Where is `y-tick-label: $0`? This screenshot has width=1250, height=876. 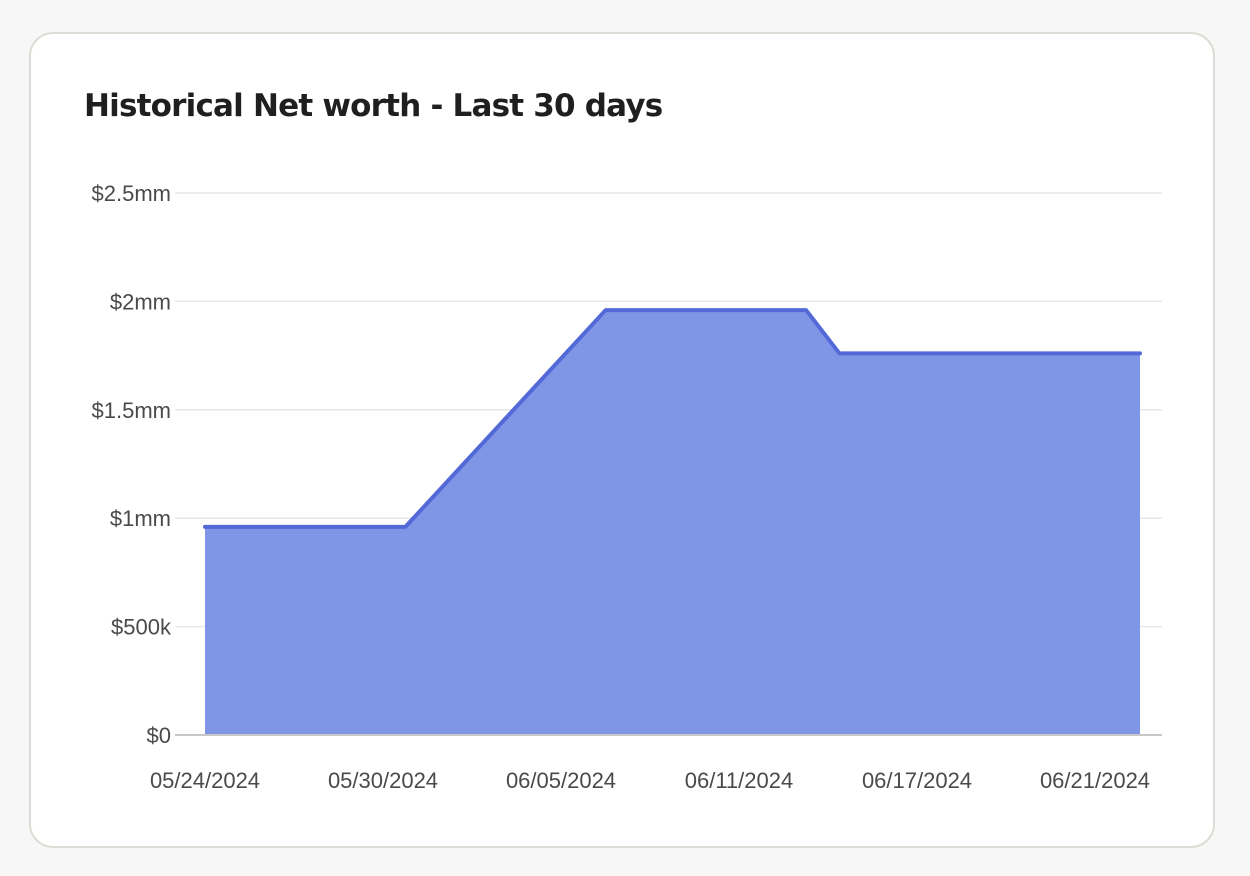
y-tick-label: $0 is located at coordinates (159, 735).